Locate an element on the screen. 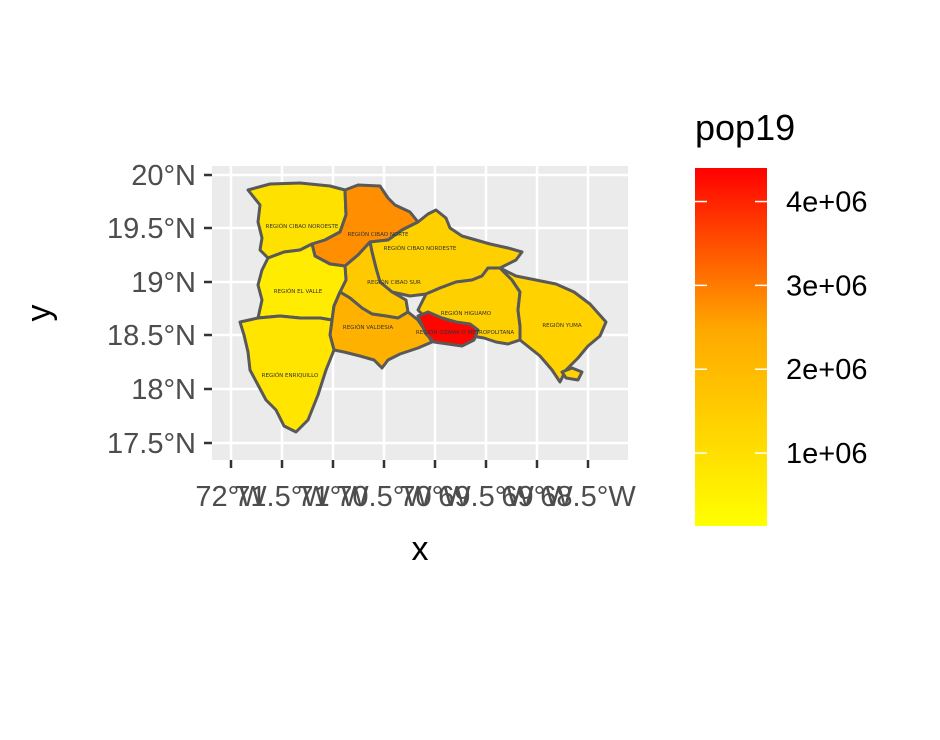 The width and height of the screenshot is (940, 740). x-tick-label: 72°W is located at coordinates (231, 497).